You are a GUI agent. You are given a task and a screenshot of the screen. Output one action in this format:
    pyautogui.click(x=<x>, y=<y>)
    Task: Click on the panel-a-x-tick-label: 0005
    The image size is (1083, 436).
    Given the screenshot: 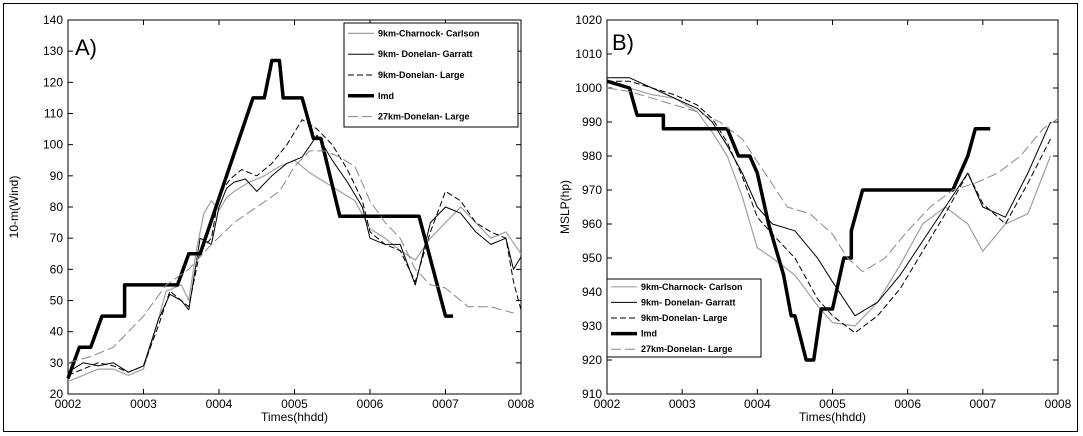 What is the action you would take?
    pyautogui.click(x=294, y=404)
    